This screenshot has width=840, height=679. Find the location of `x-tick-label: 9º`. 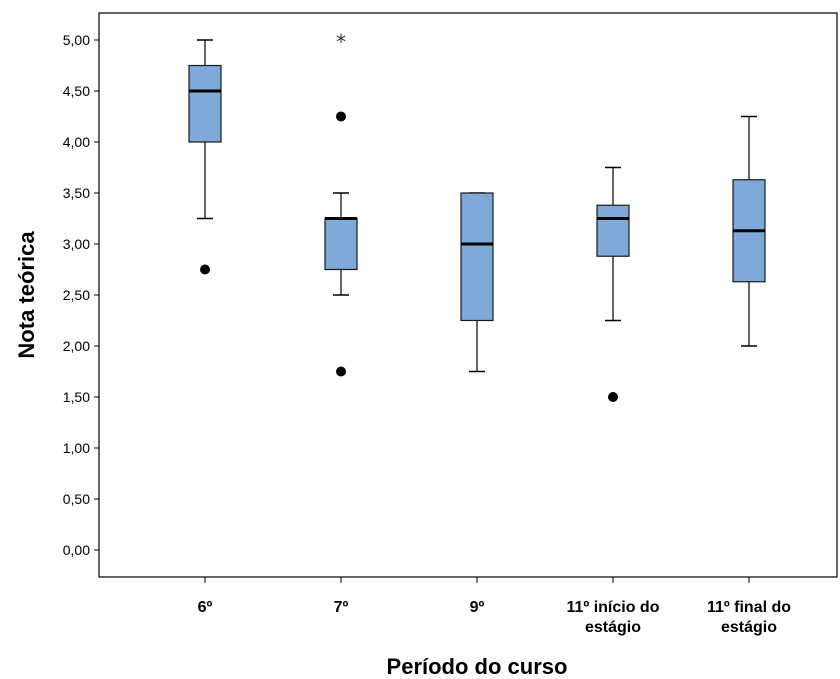

x-tick-label: 9º is located at coordinates (477, 607).